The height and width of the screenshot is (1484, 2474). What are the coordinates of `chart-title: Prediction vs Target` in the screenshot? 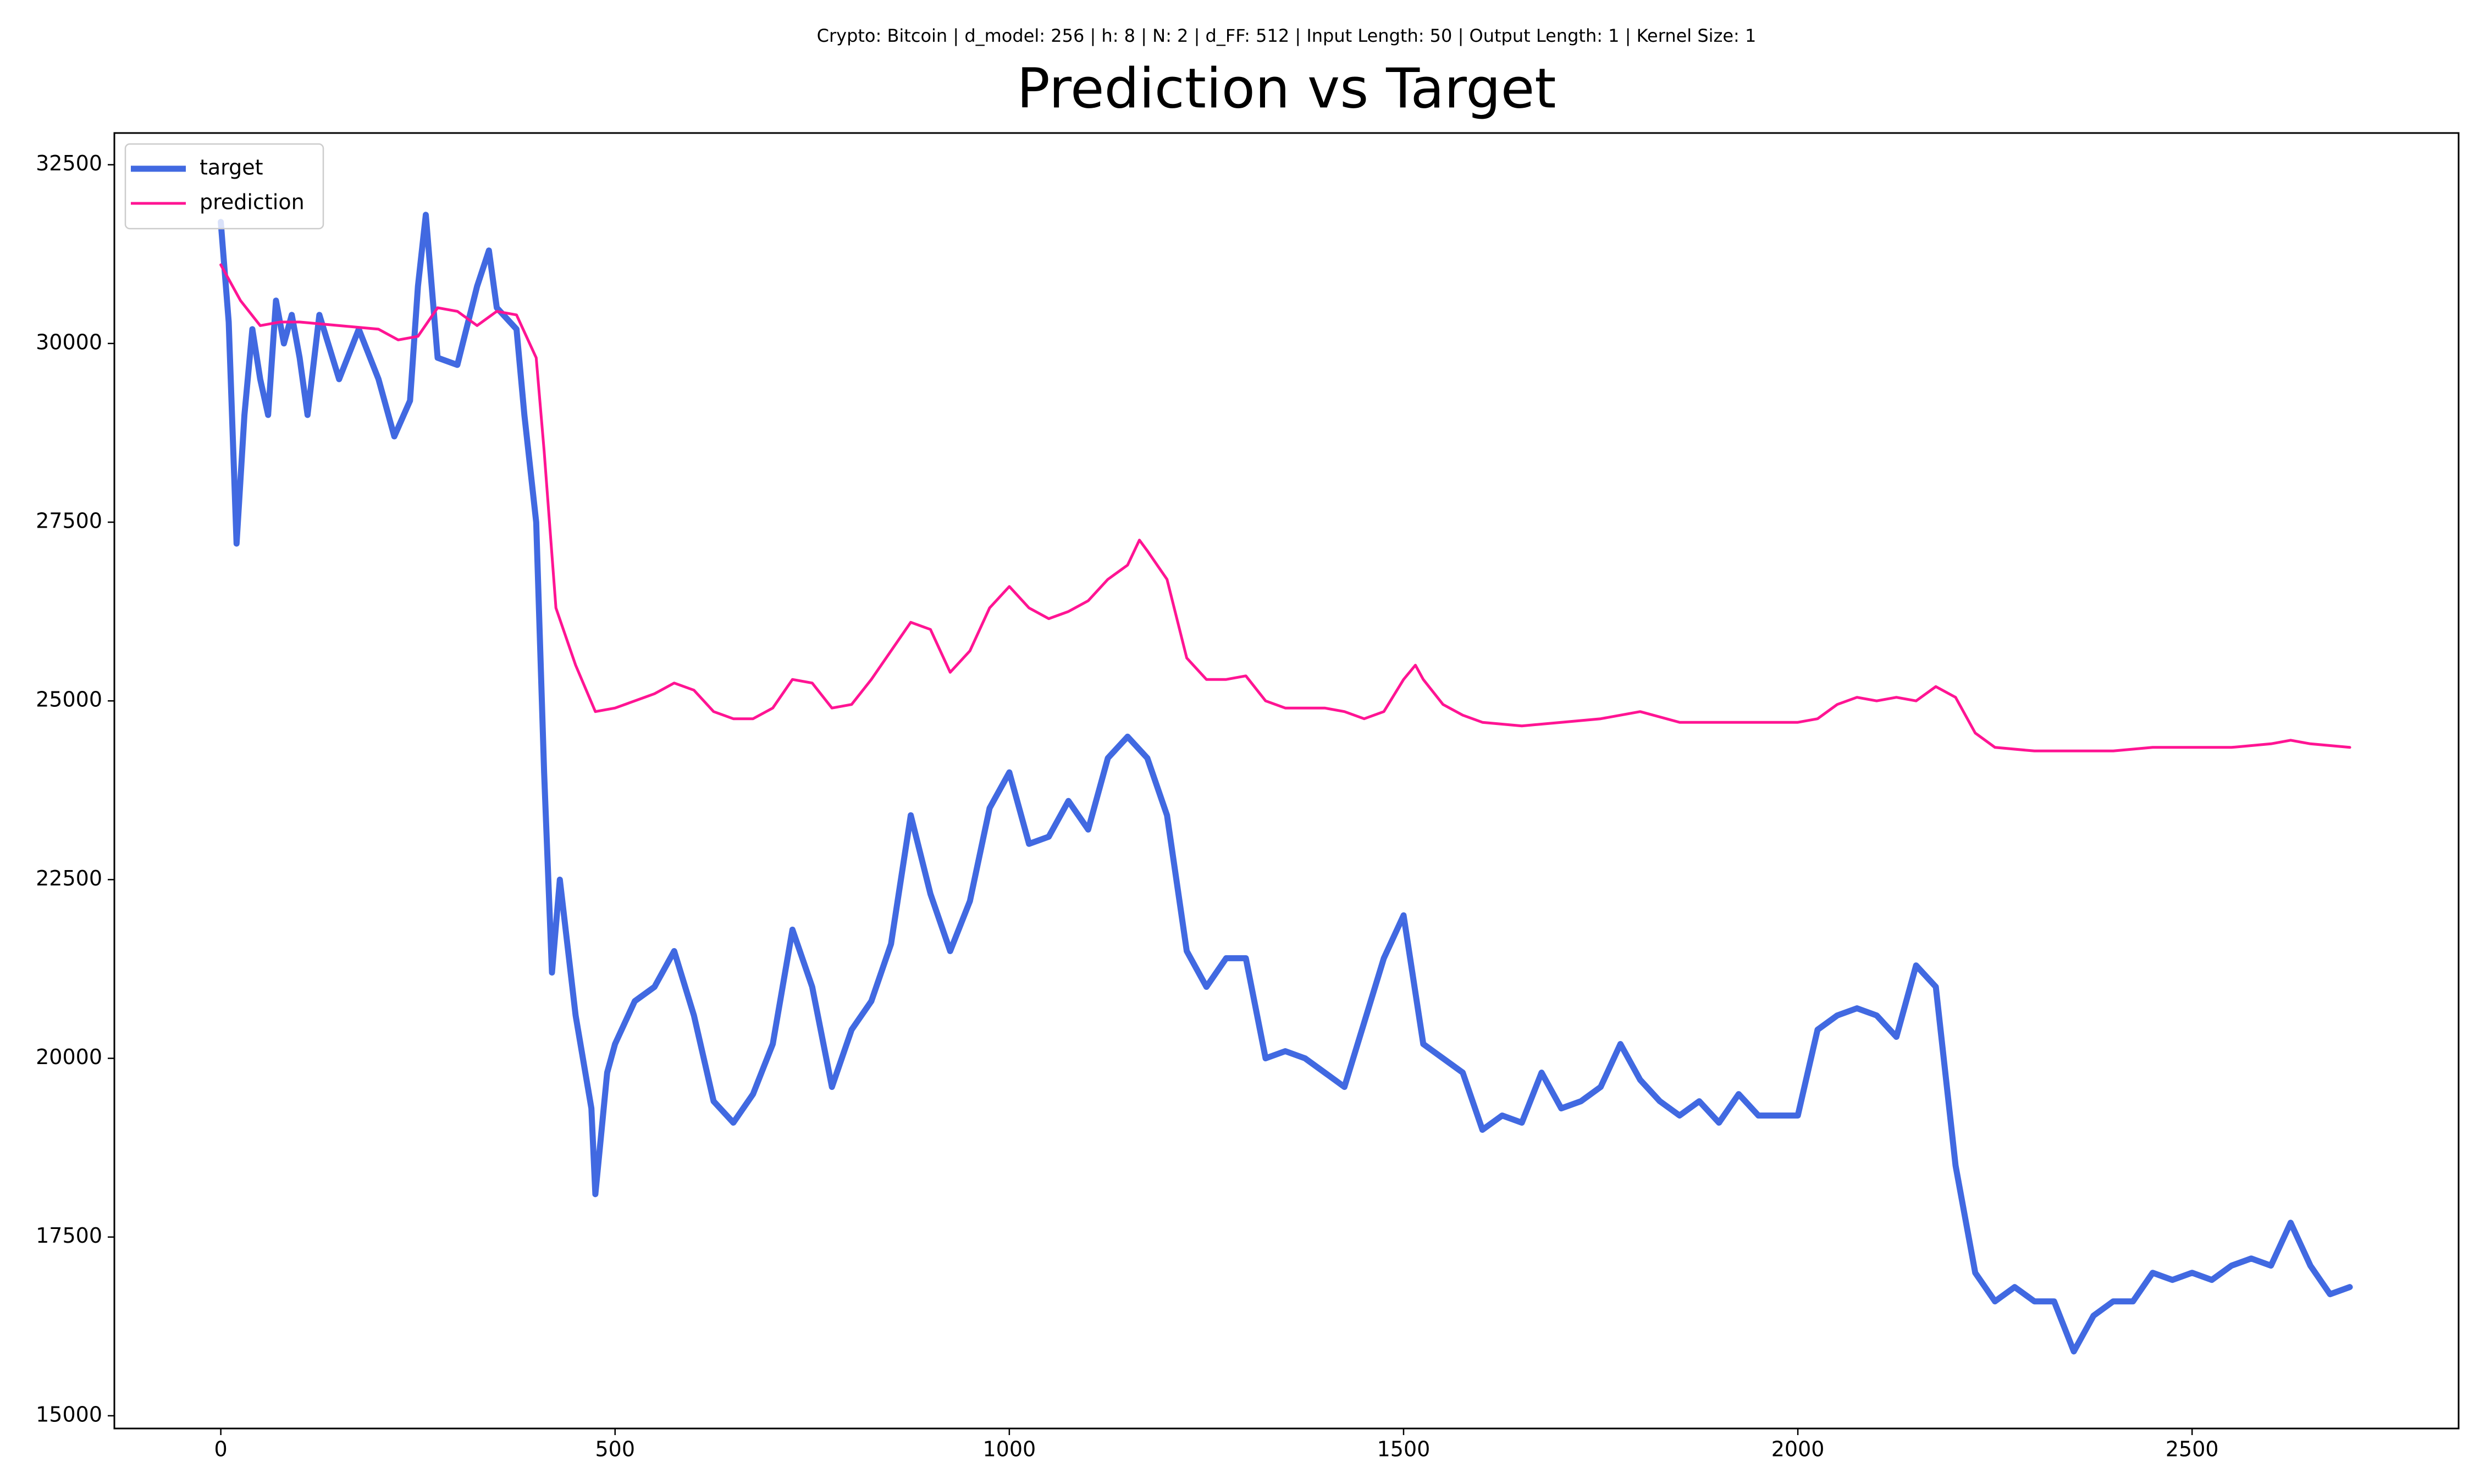 It's located at (1286, 88).